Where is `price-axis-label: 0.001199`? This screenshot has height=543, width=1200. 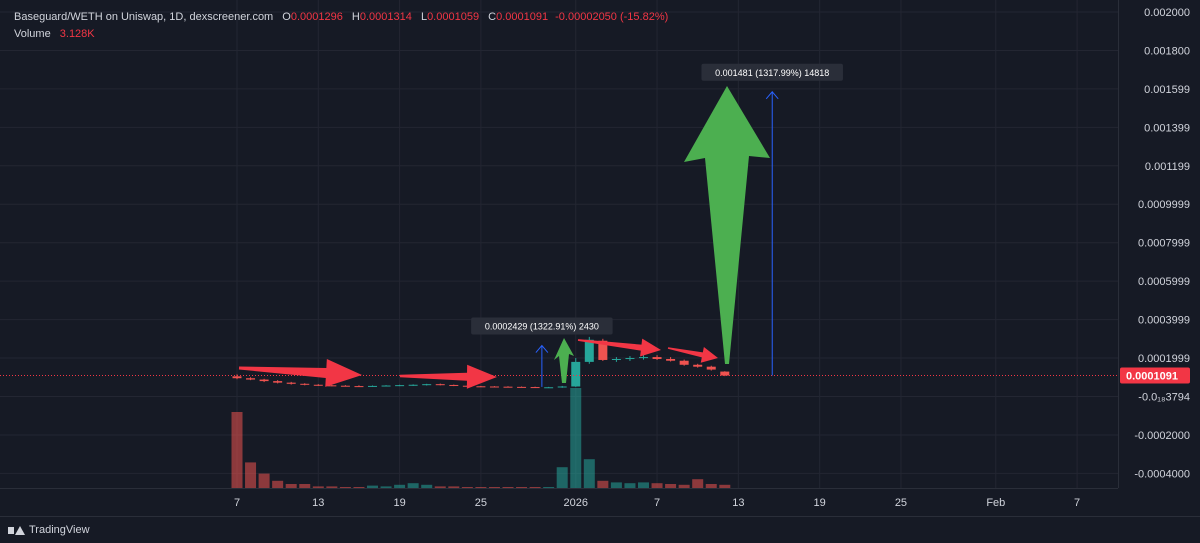
price-axis-label: 0.001199 is located at coordinates (1167, 167).